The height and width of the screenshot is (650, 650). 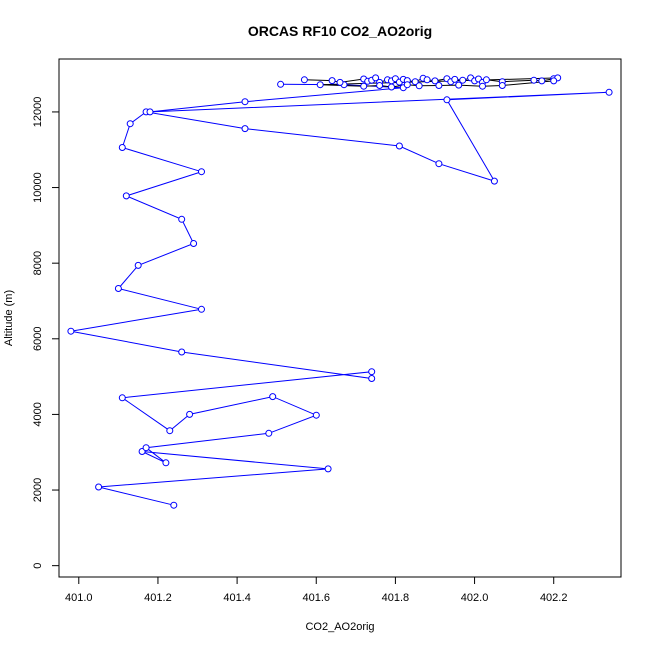 What do you see at coordinates (396, 598) in the screenshot?
I see `x-tick-label: 401.8` at bounding box center [396, 598].